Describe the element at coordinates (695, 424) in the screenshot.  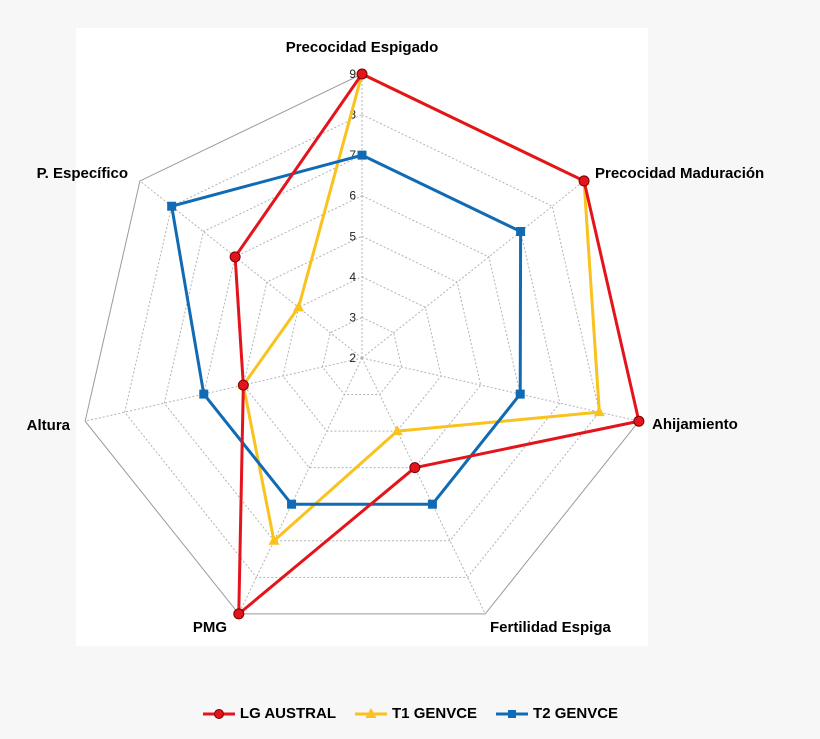
I see `axis-label: Ahijamiento` at that location.